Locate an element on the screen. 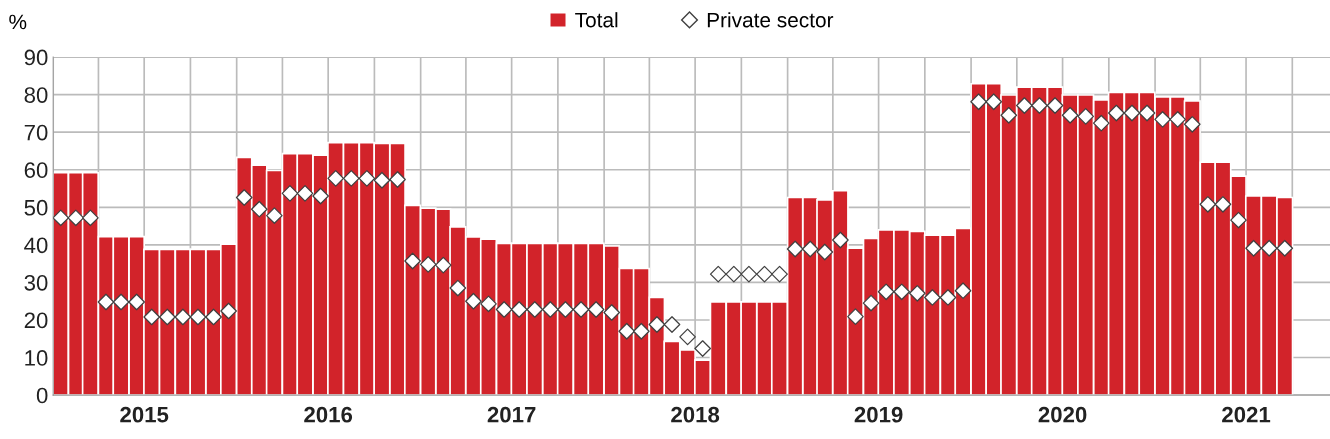  x-tick-label: 2020 is located at coordinates (1062, 414).